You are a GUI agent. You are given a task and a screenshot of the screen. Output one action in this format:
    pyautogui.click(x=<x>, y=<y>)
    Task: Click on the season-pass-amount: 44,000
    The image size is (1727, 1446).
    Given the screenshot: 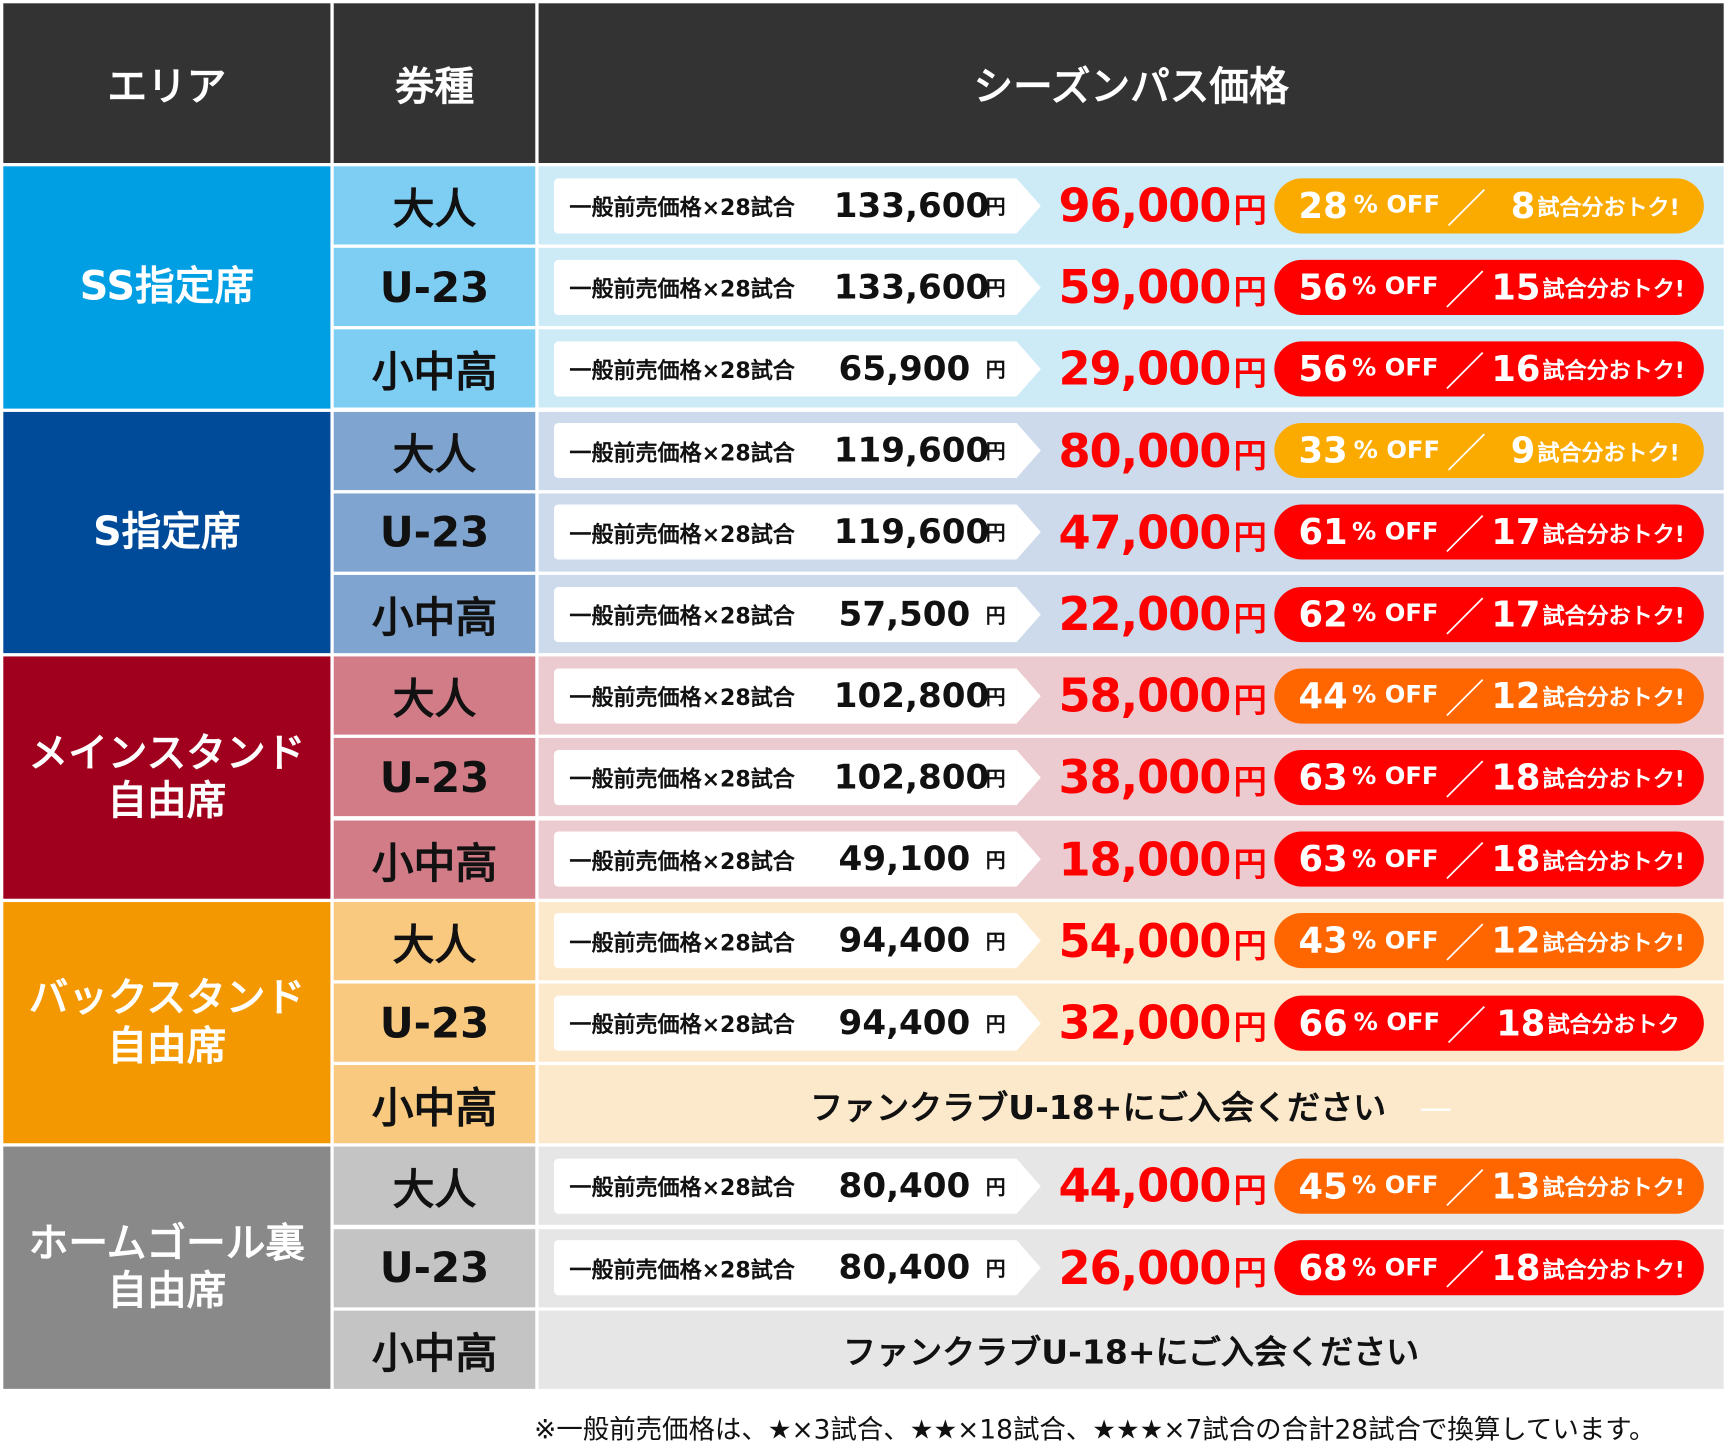 What is the action you would take?
    pyautogui.click(x=1144, y=1186)
    